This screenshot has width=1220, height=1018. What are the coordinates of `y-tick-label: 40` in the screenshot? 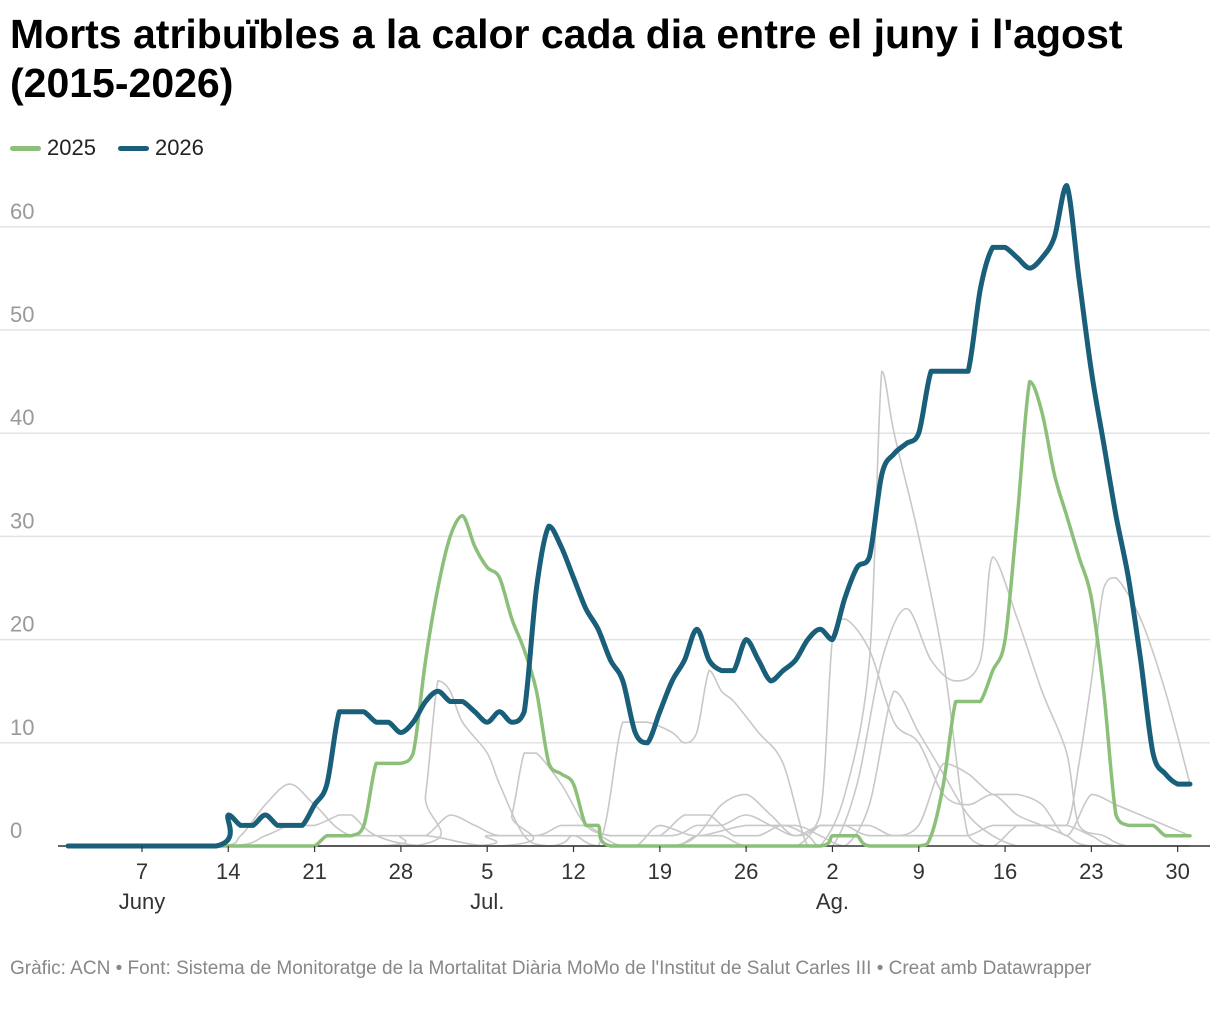 It's located at (22, 417).